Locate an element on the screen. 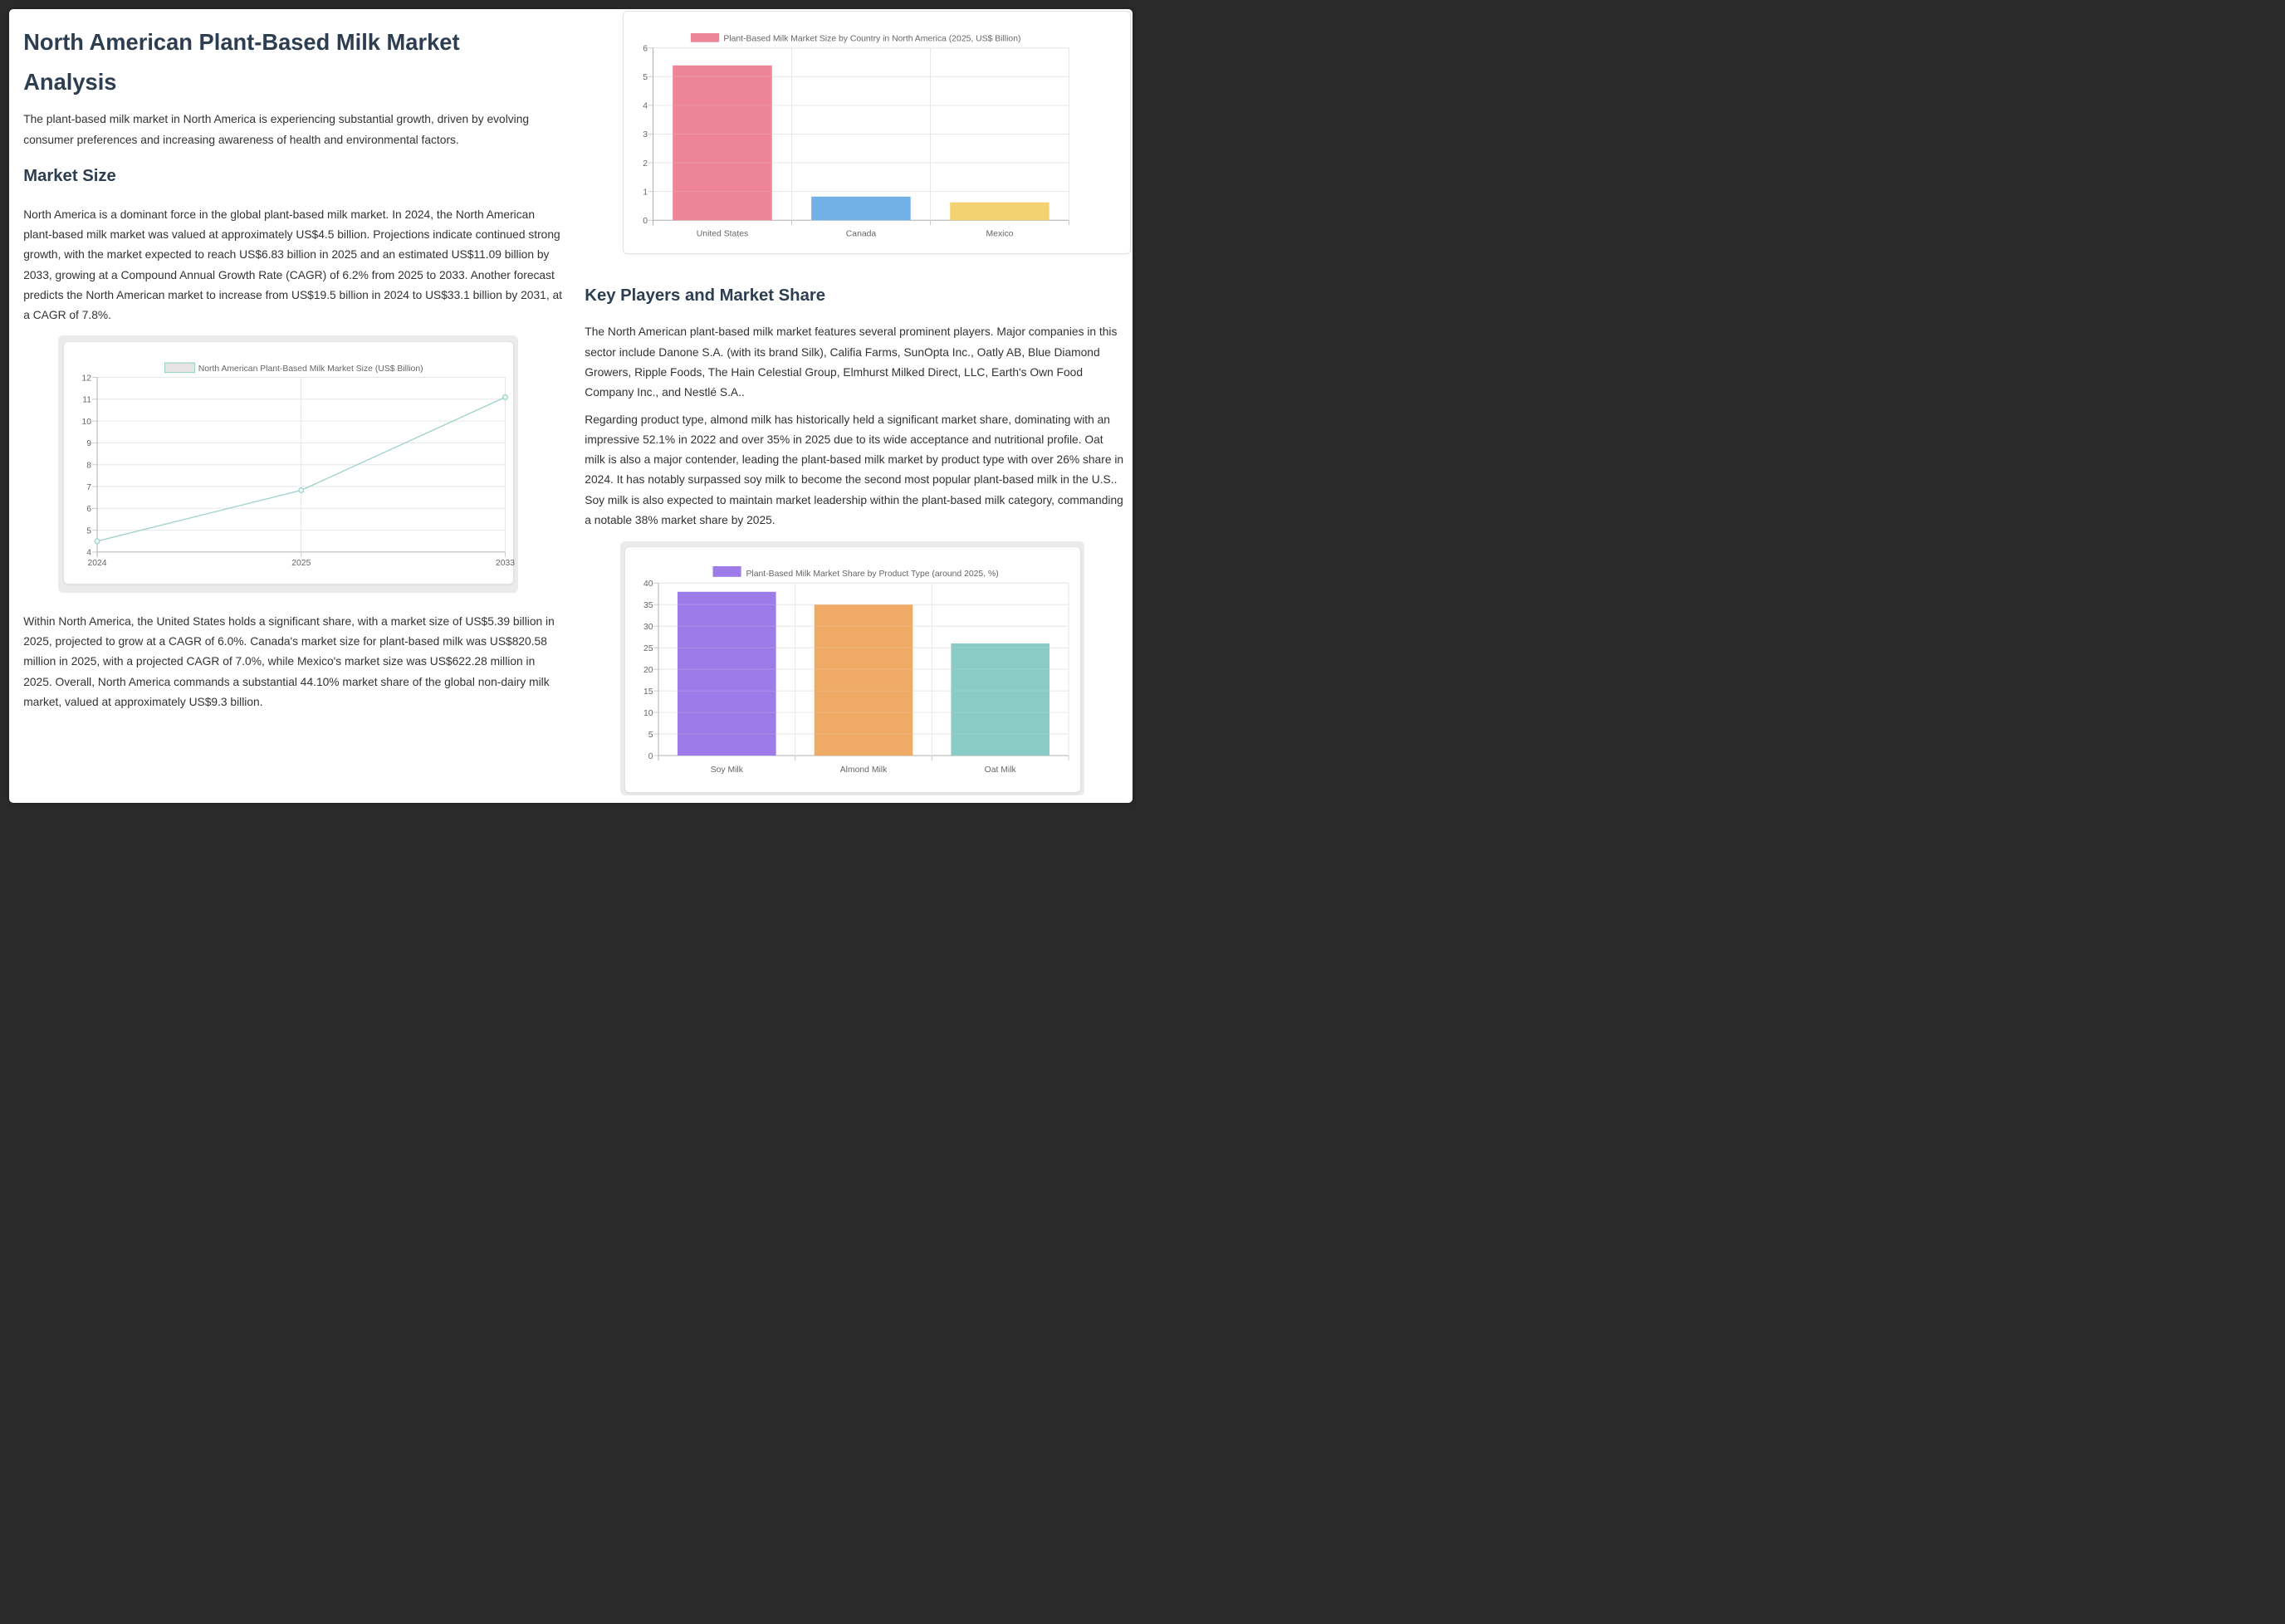 The height and width of the screenshot is (1624, 2285). svg-text: 40 is located at coordinates (648, 584).